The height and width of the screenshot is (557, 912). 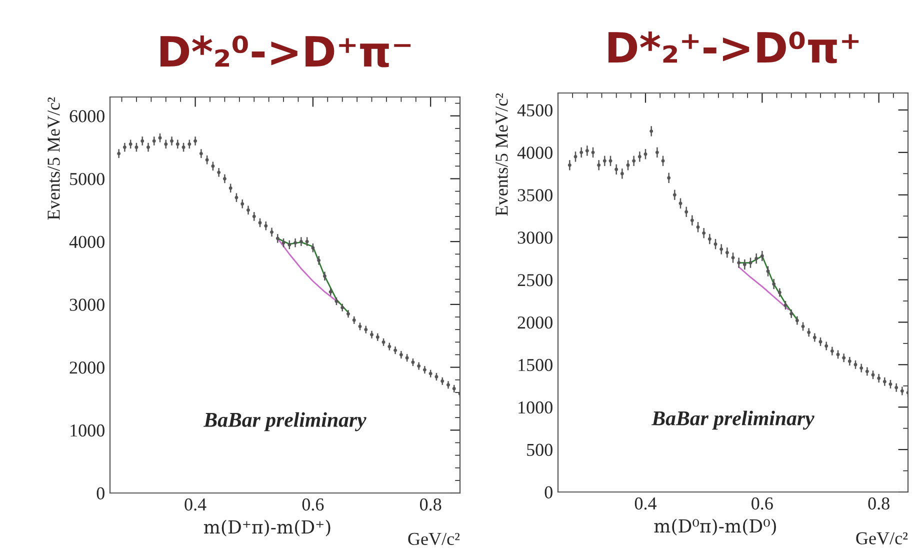 I want to click on y-tick-label: 2500, so click(x=535, y=280).